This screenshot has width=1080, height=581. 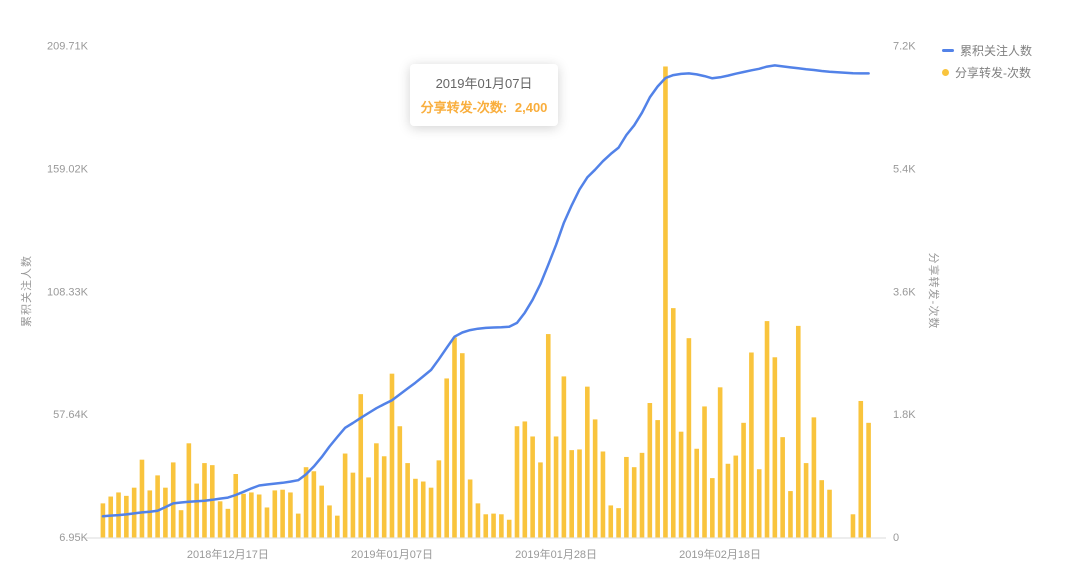 I want to click on legend-item-followers: 累积关注人数, so click(x=986, y=50).